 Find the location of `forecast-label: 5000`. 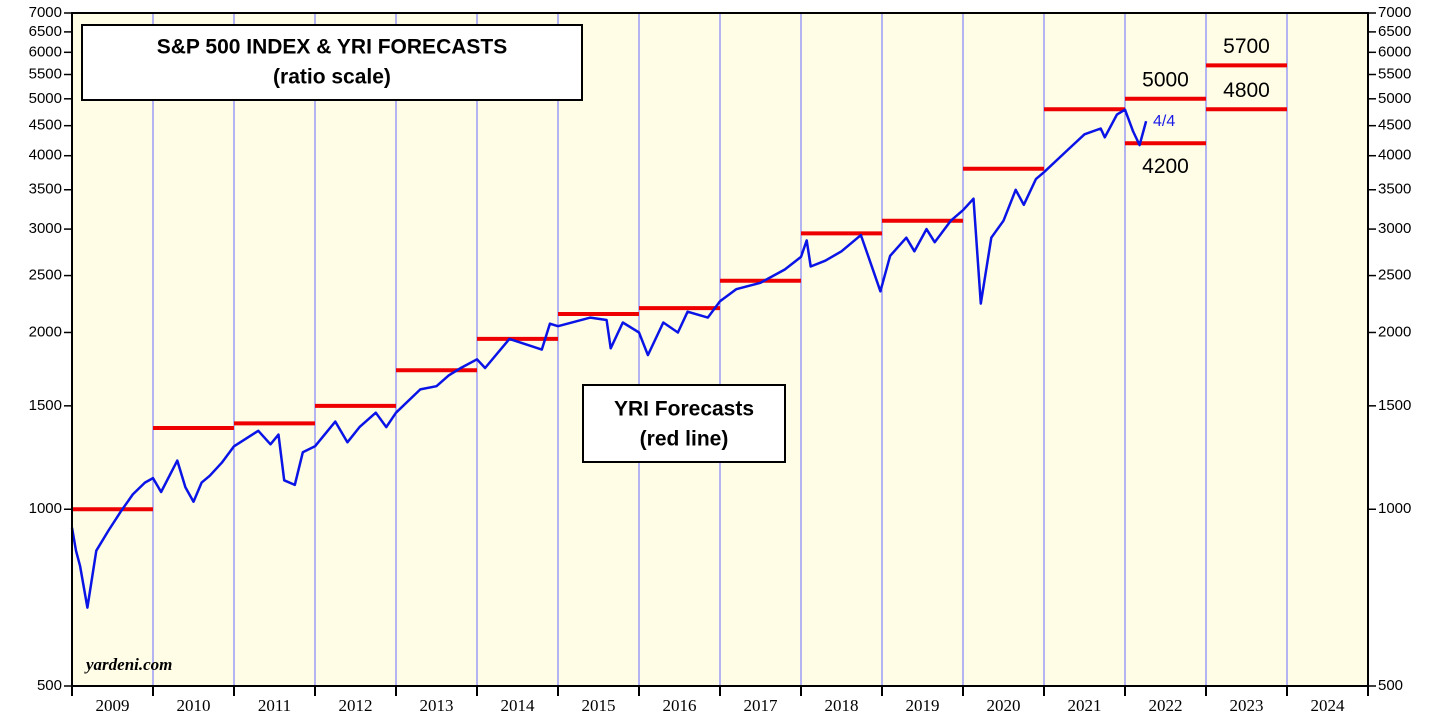

forecast-label: 5000 is located at coordinates (1165, 79).